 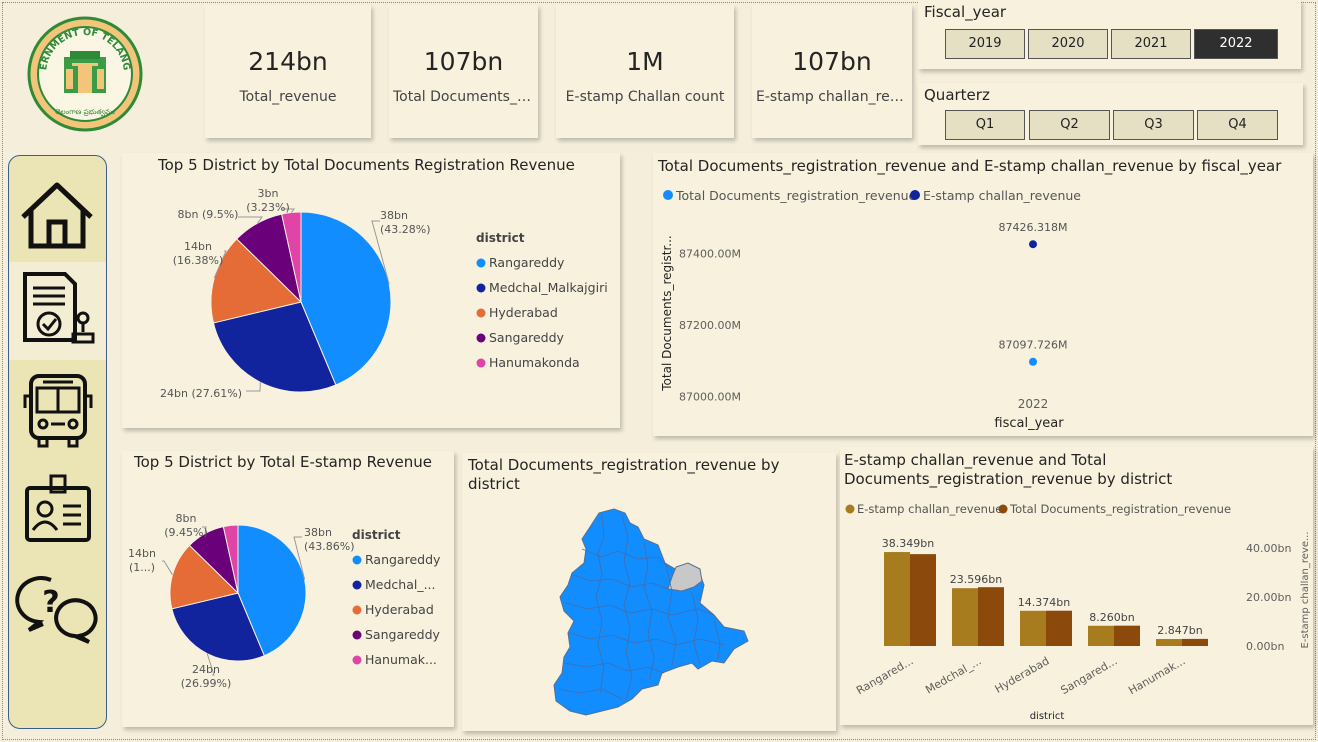 I want to click on nav-id-card-button, so click(x=57, y=507).